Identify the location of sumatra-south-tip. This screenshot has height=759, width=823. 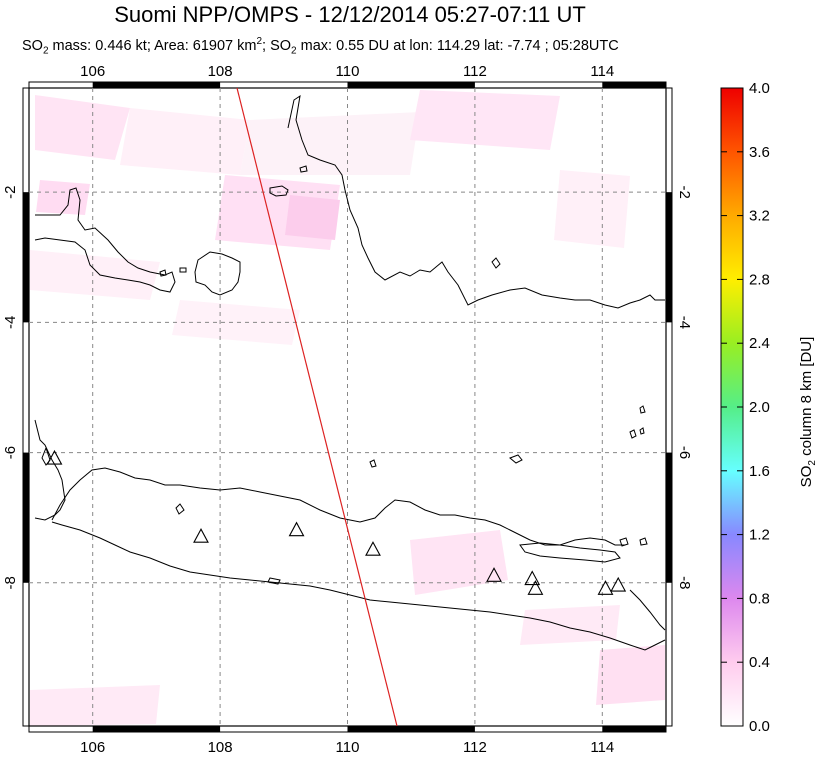
(50, 470).